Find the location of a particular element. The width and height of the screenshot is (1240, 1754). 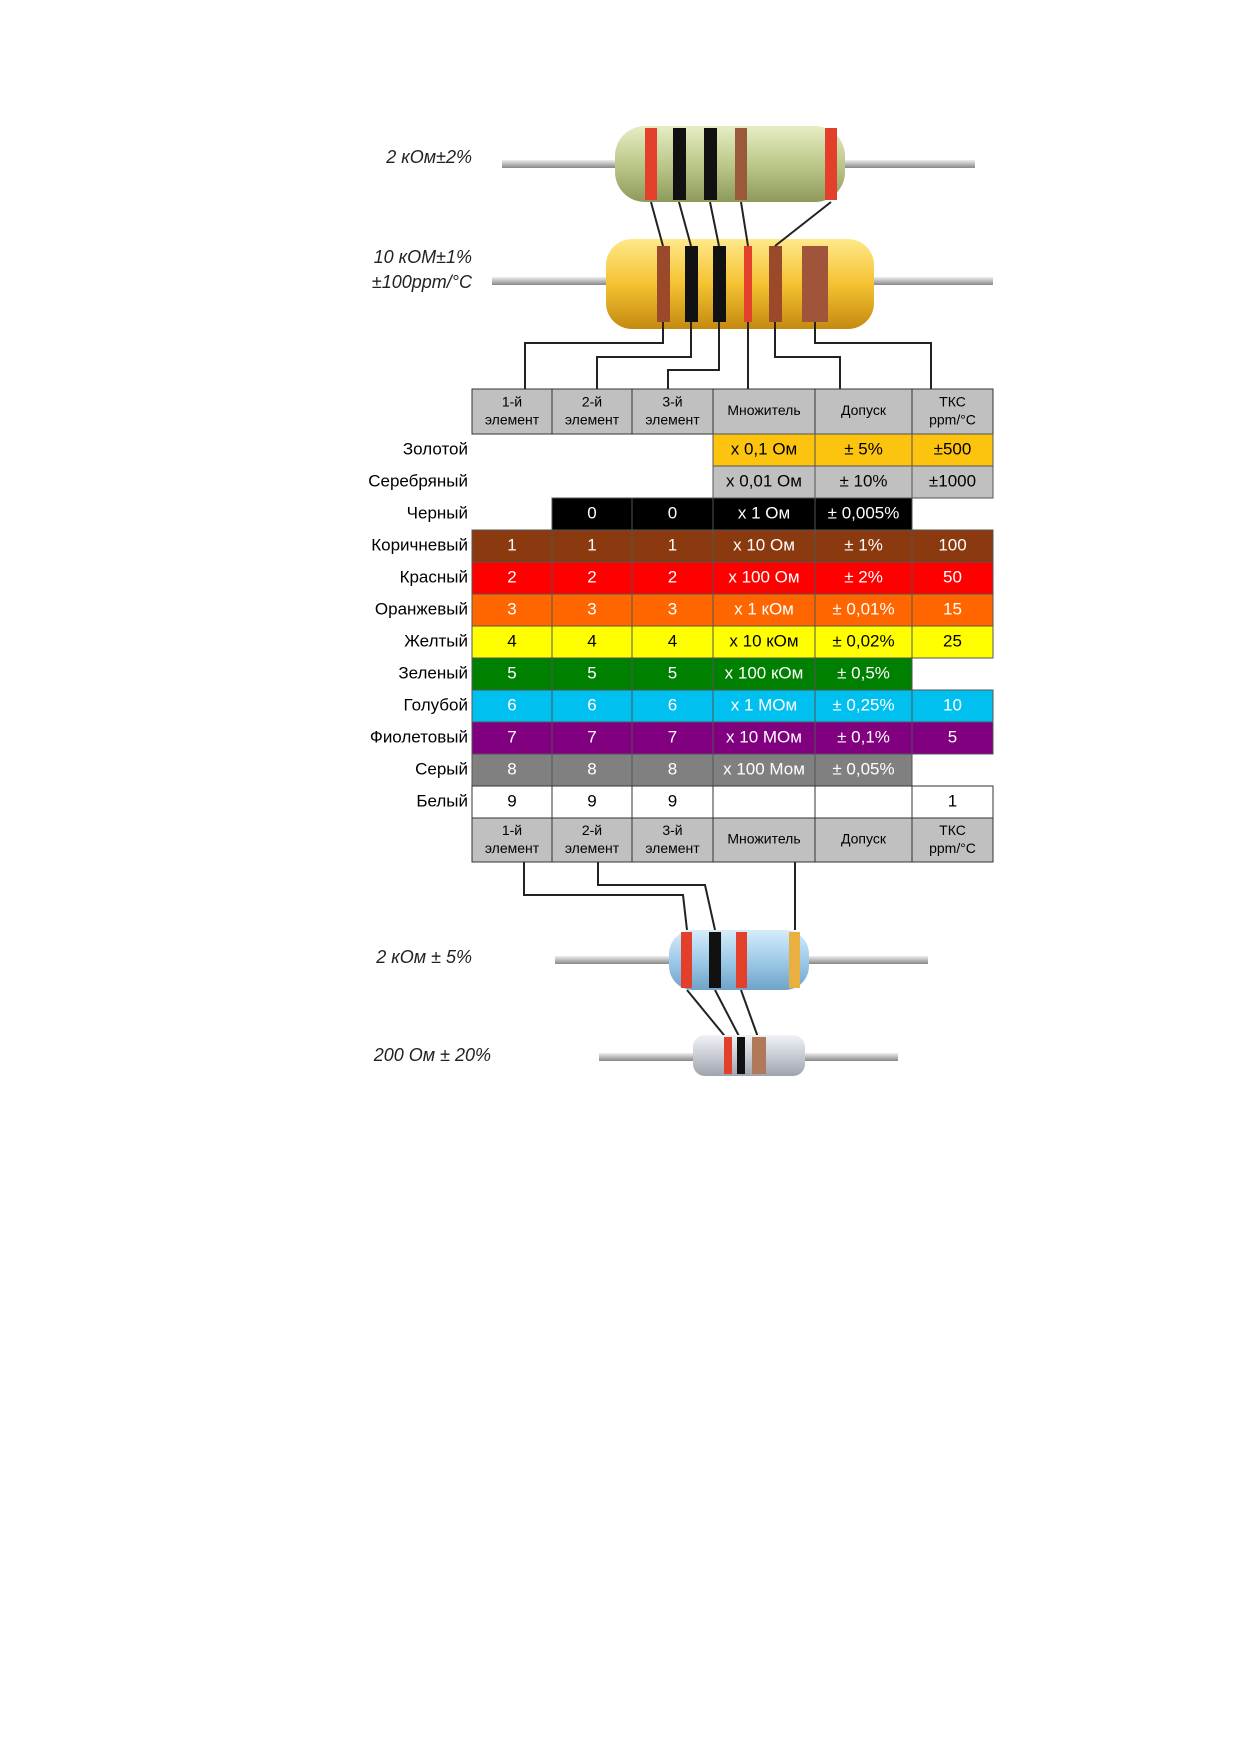

row-label: Серебряный is located at coordinates (418, 480).